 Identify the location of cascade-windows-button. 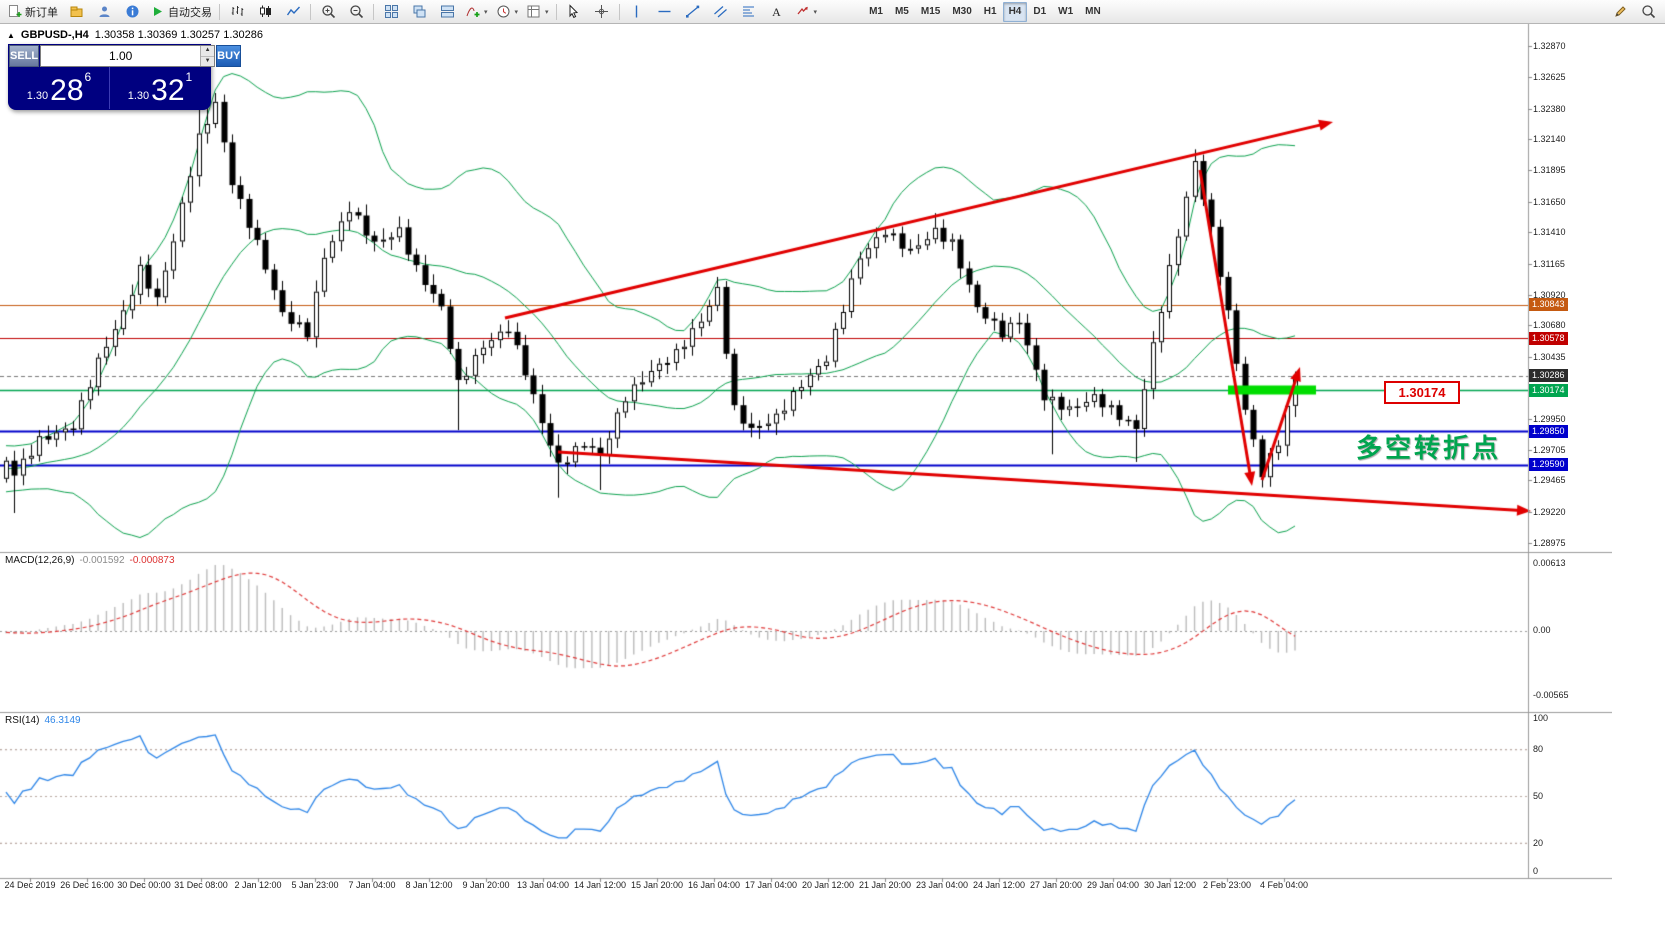
(419, 12).